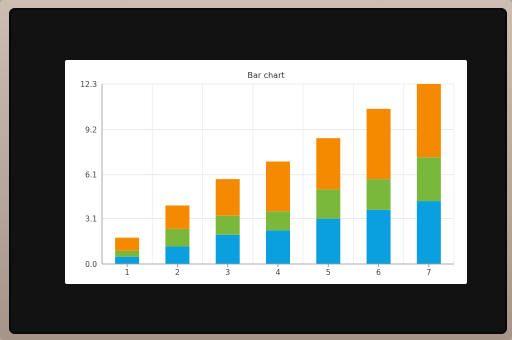  I want to click on x-tick-label: 4, so click(278, 272).